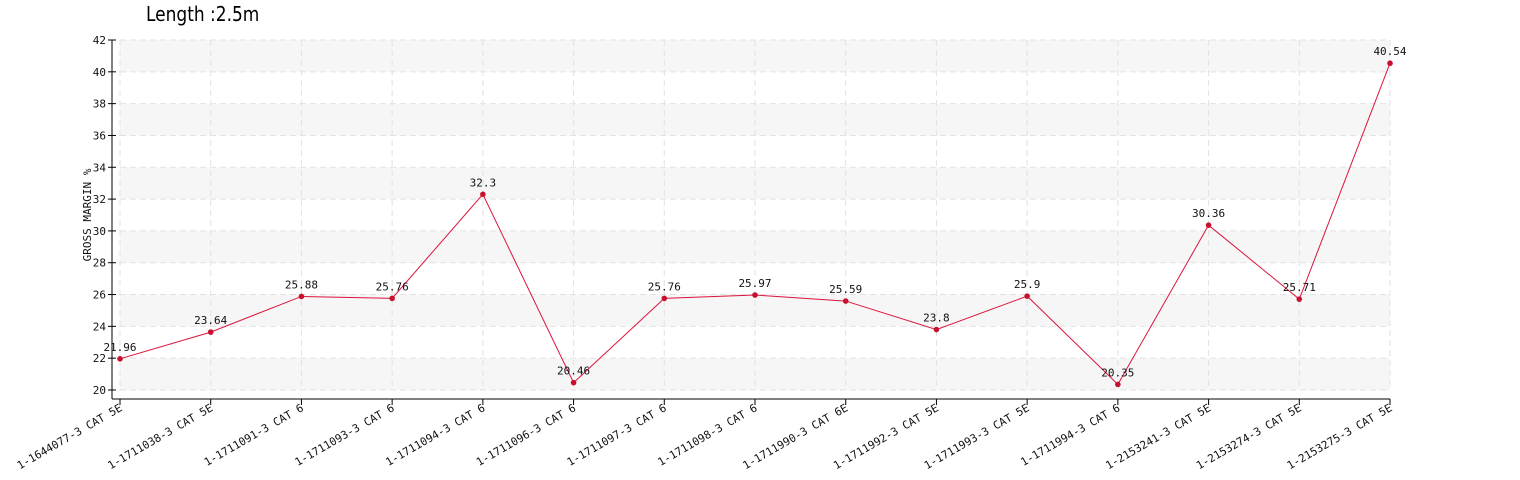 Image resolution: width=1520 pixels, height=480 pixels. Describe the element at coordinates (119, 347) in the screenshot. I see `data-label: 21.96` at that location.